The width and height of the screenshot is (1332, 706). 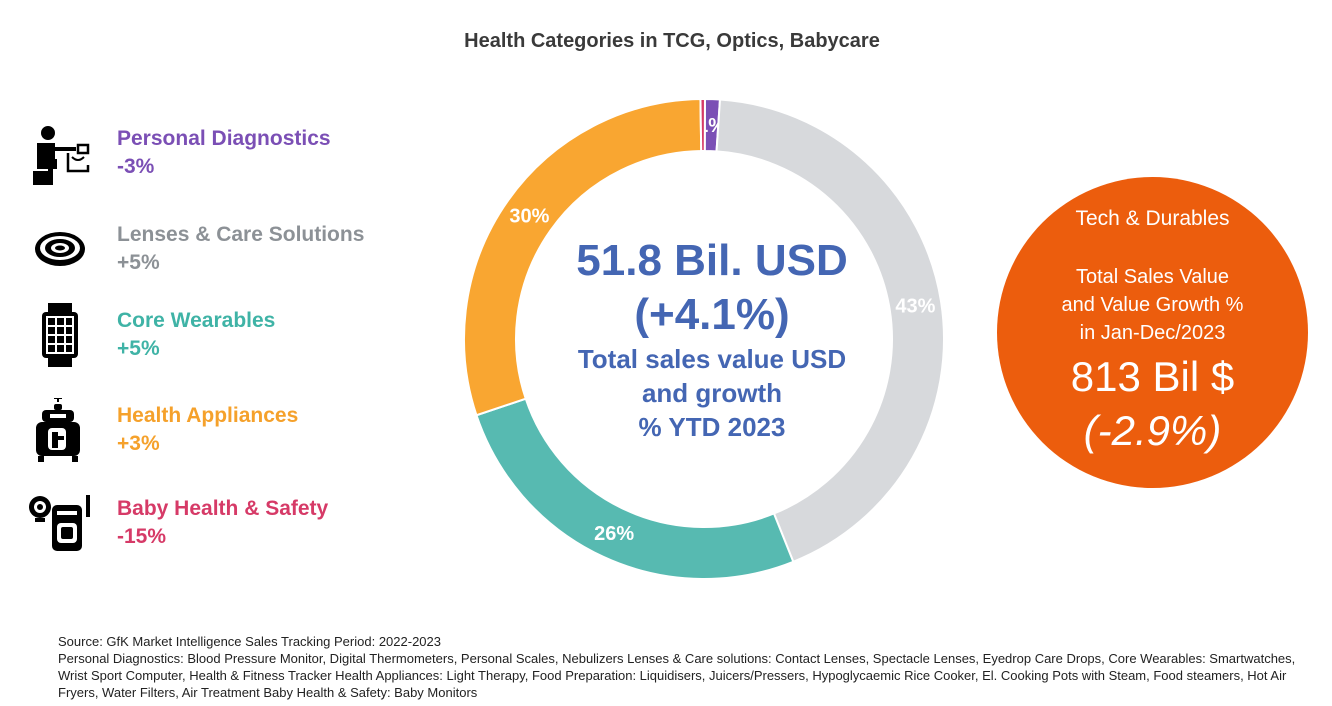 I want to click on tech-durables-growth: (-2.9%), so click(x=1152, y=430).